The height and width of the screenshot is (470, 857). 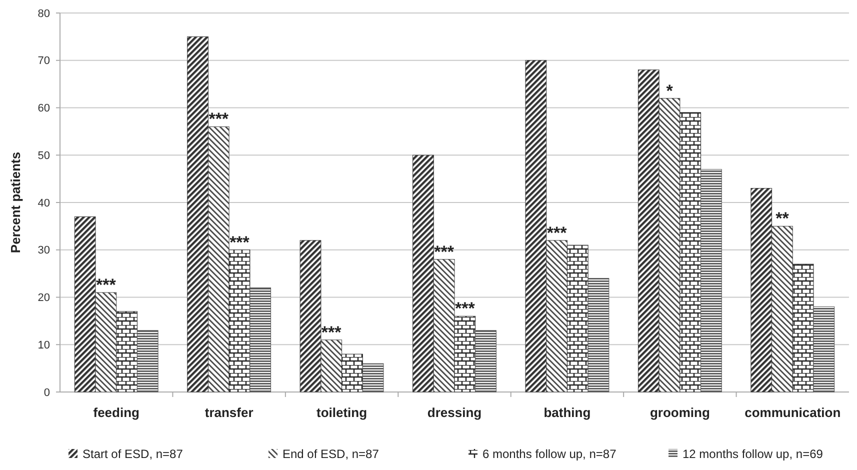 What do you see at coordinates (44, 250) in the screenshot?
I see `y-tick-label: 30` at bounding box center [44, 250].